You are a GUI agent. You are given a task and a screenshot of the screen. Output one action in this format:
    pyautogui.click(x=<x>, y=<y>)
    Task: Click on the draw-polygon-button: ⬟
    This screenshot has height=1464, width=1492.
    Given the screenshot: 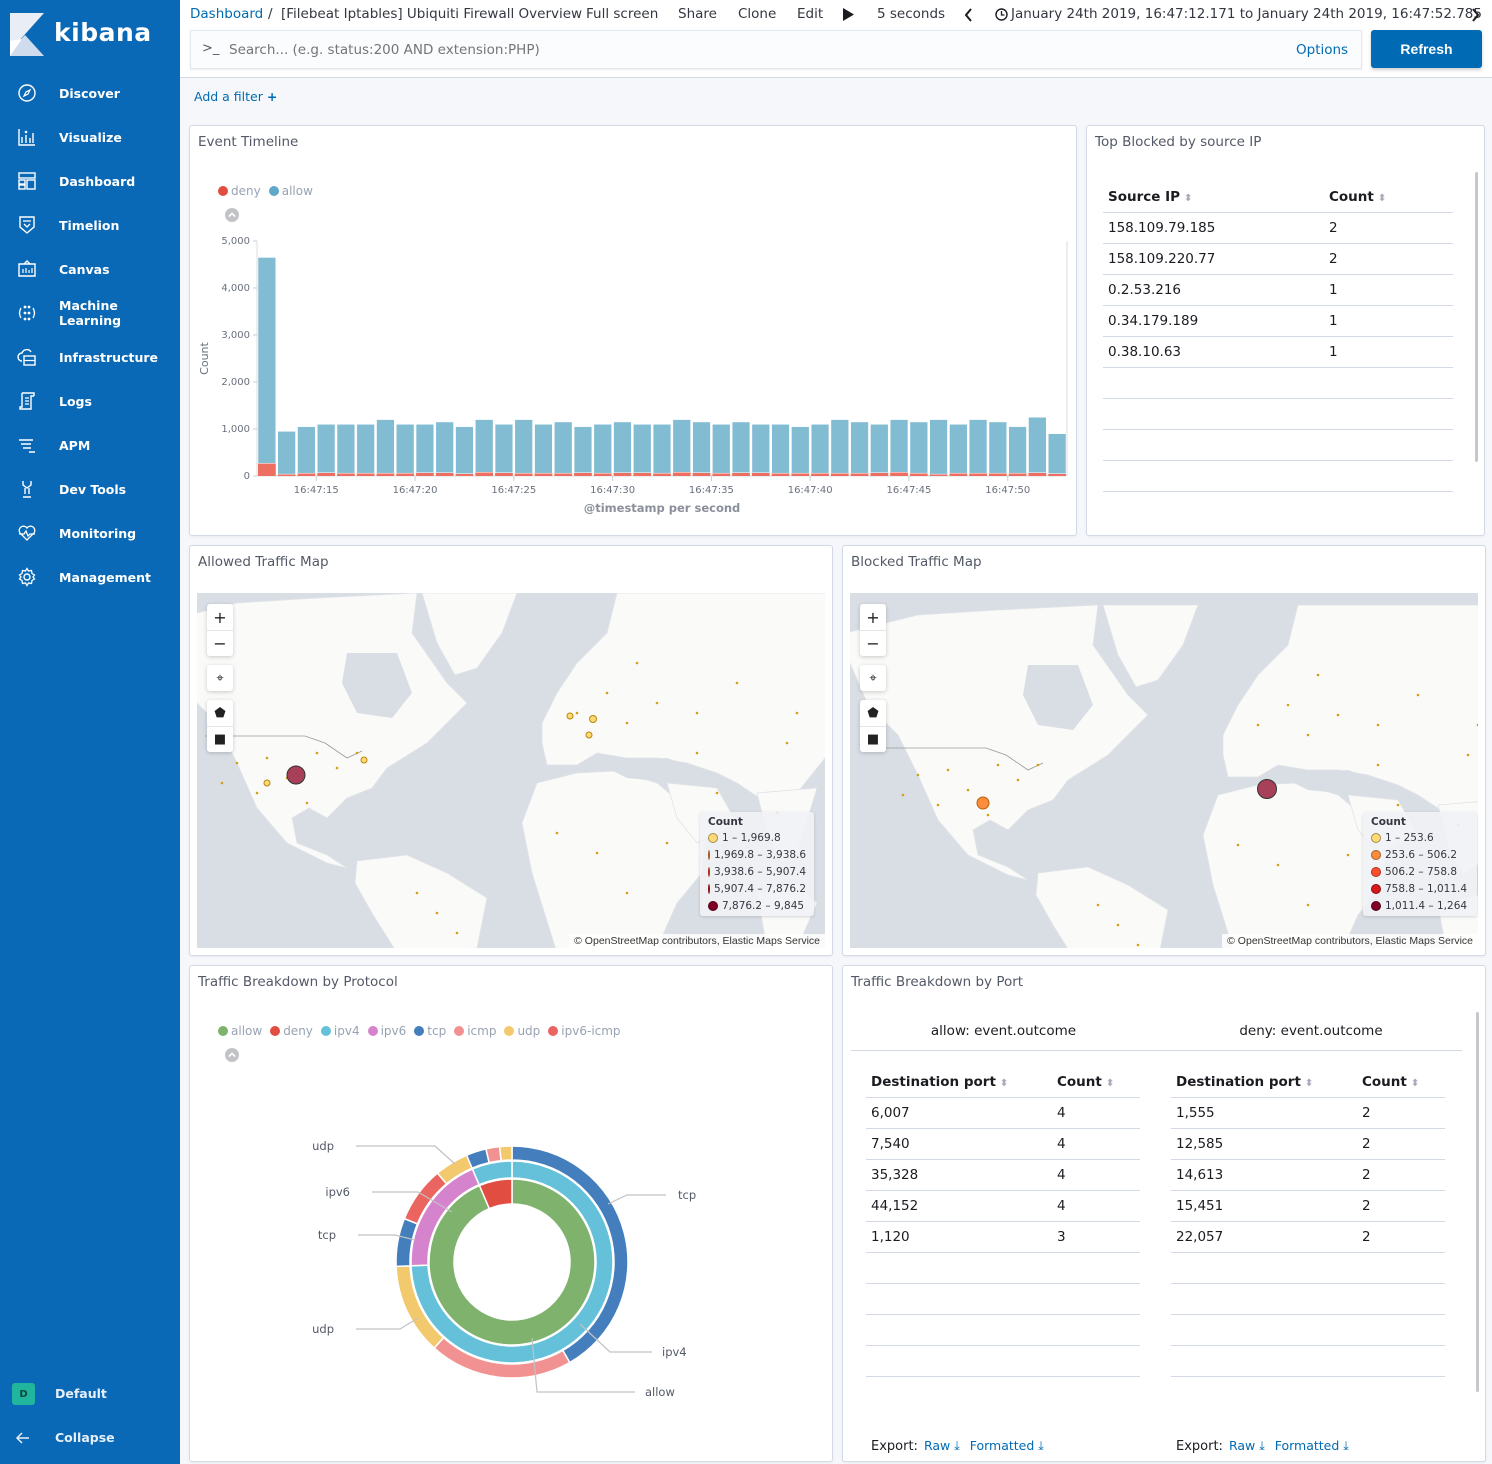 What is the action you would take?
    pyautogui.click(x=220, y=713)
    